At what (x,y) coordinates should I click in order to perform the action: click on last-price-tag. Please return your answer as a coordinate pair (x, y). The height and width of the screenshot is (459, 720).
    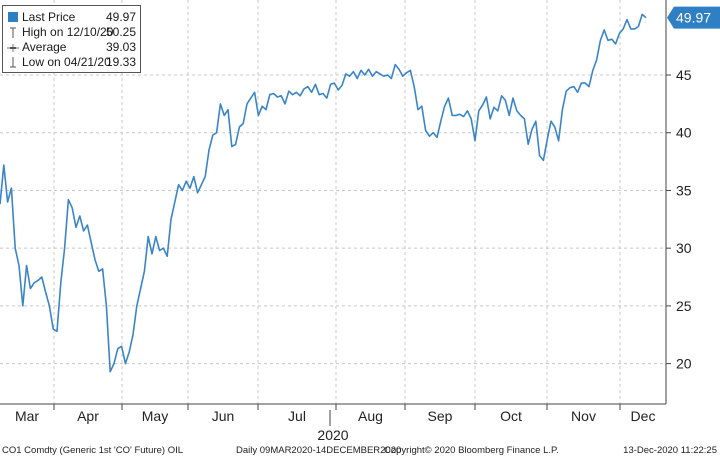
    Looking at the image, I should click on (693, 17).